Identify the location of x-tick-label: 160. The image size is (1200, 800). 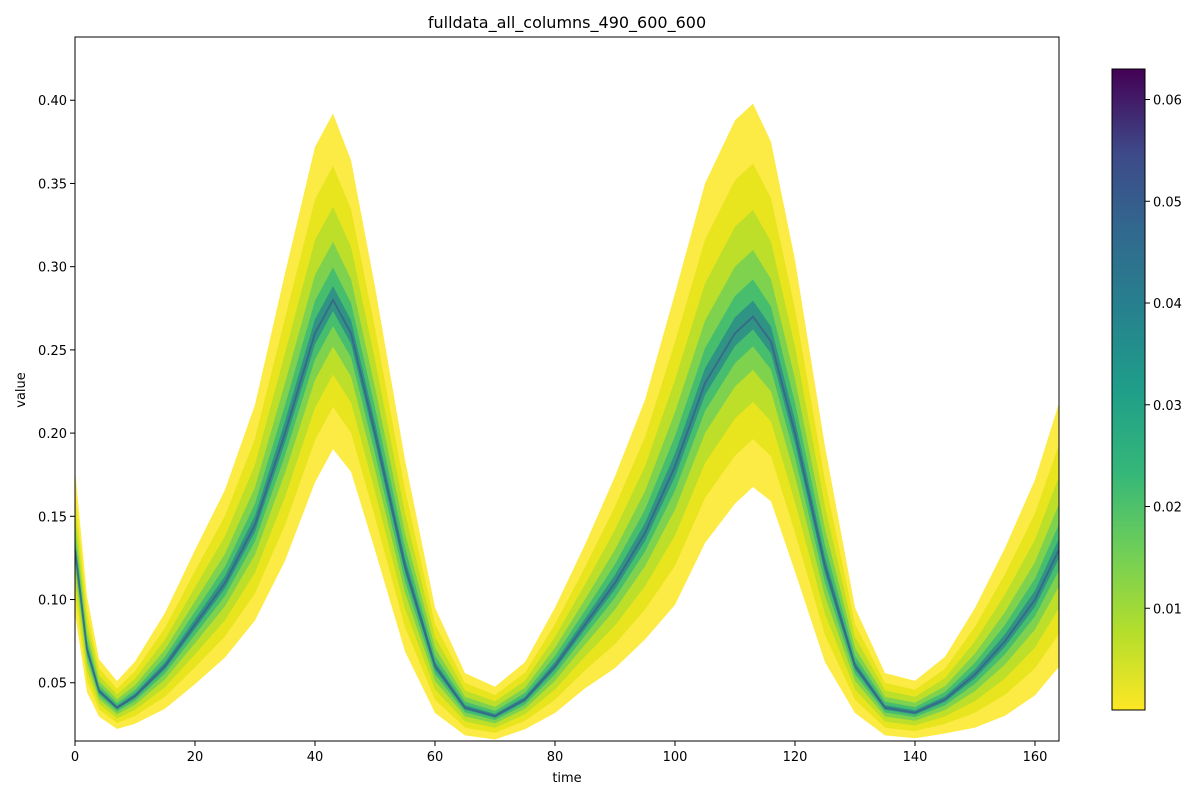
(1035, 757).